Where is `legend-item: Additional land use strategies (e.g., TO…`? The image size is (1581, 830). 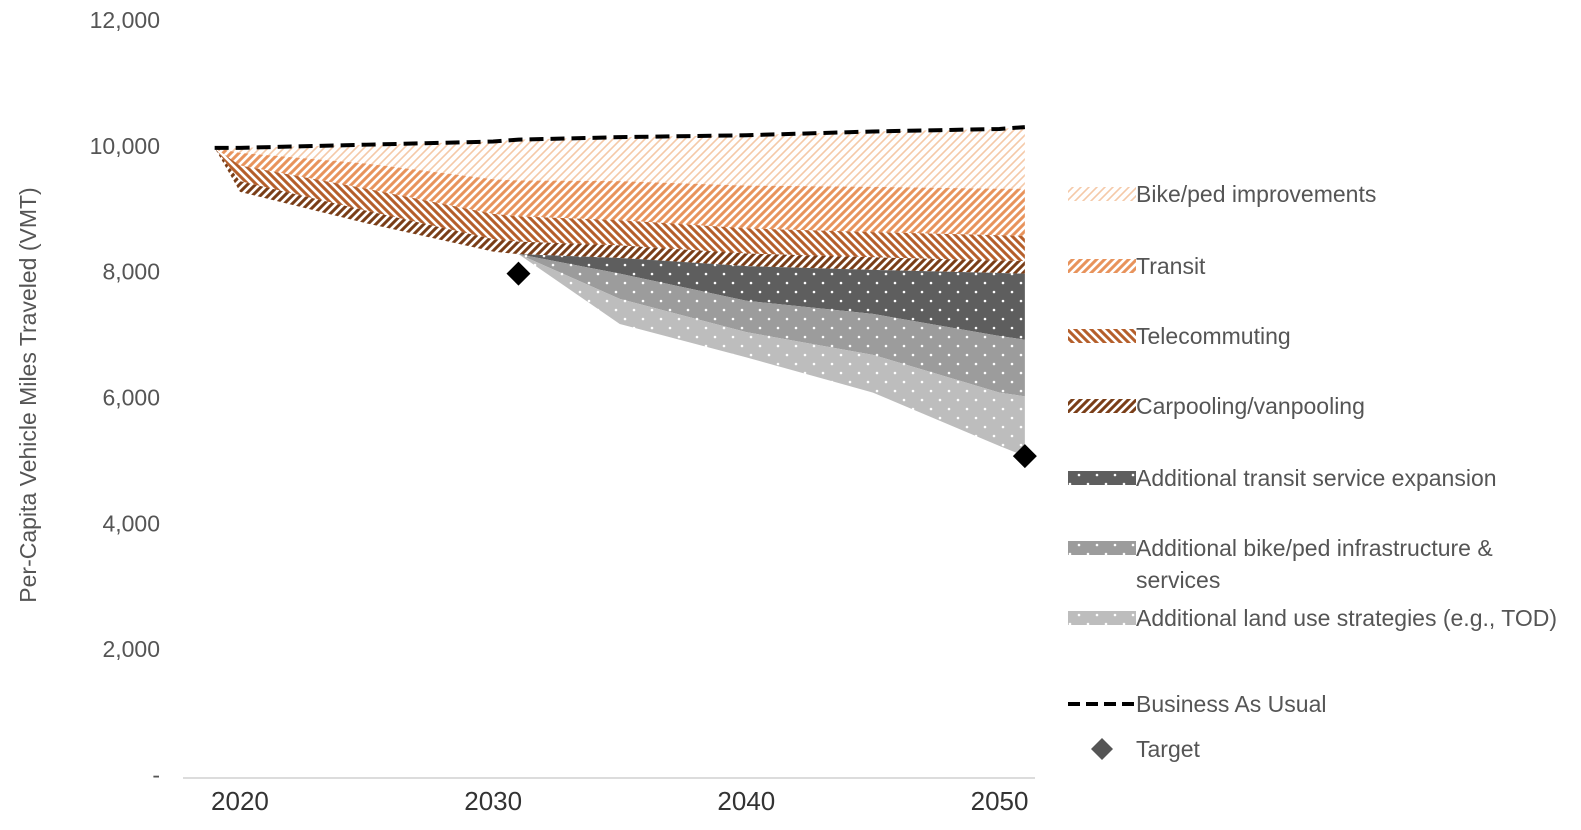 legend-item: Additional land use strategies (e.g., TO… is located at coordinates (1318, 618).